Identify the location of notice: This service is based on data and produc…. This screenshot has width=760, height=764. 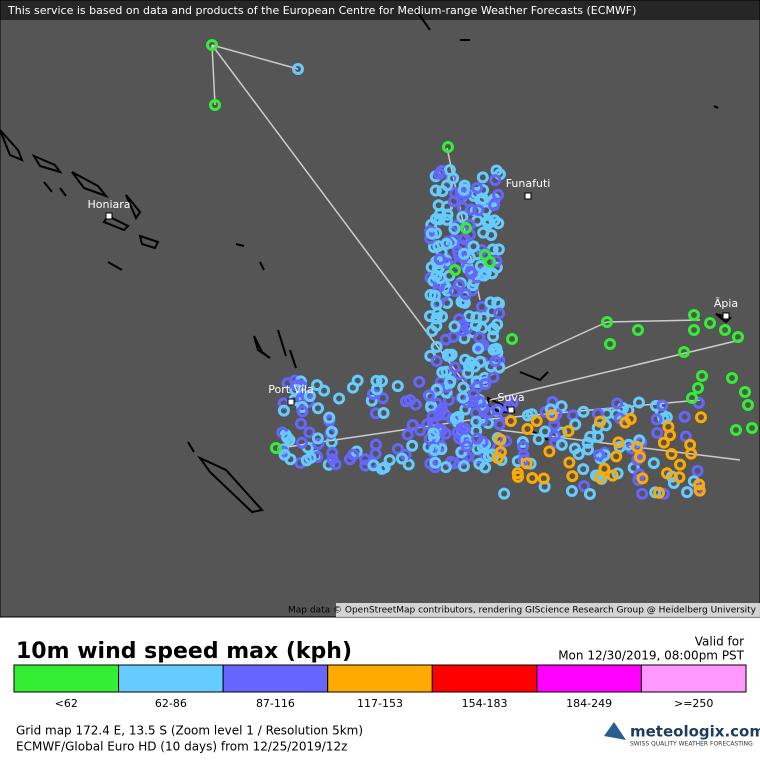
(321, 10).